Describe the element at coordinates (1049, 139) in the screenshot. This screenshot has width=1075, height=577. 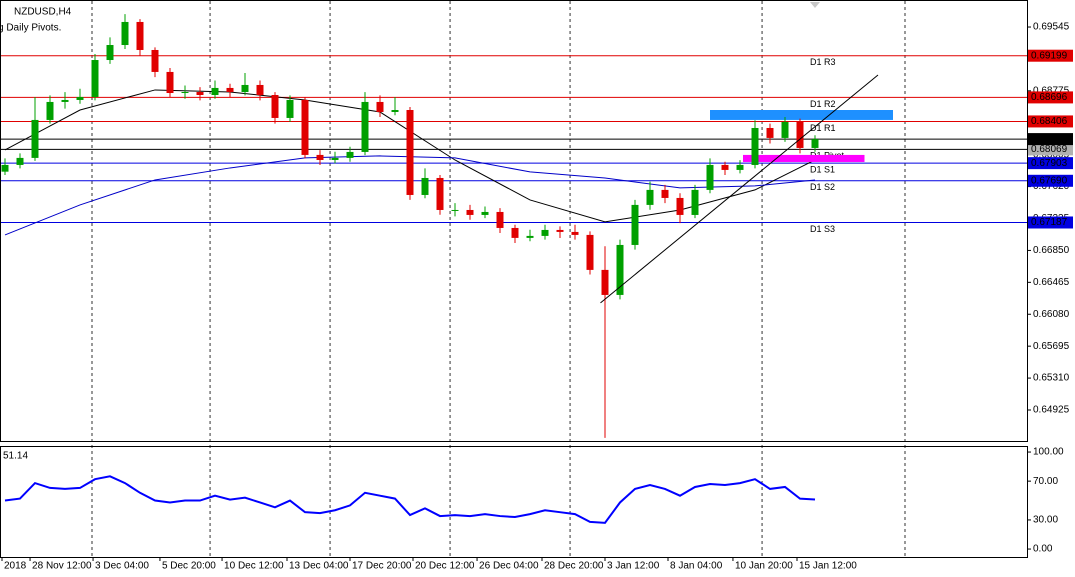
I see `current-price-label: 0.68193` at that location.